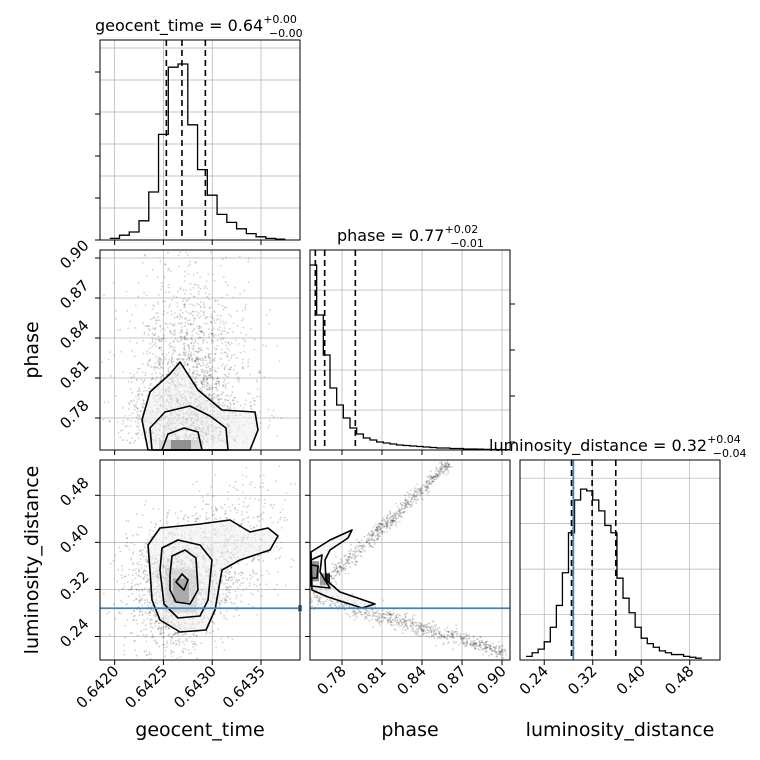  Describe the element at coordinates (244, 687) in the screenshot. I see `x-tick-label: 0.6435` at that location.